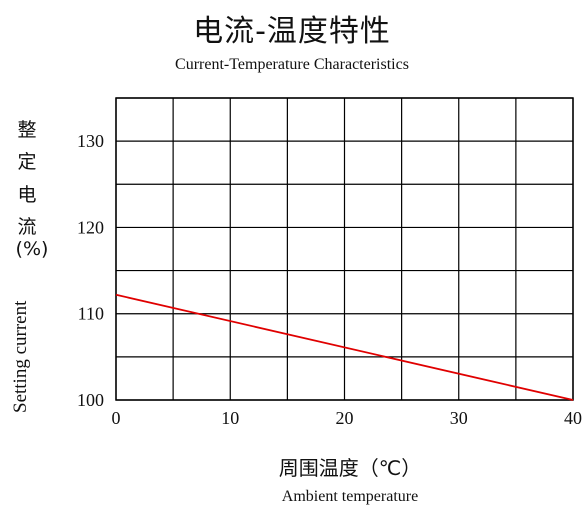 This screenshot has height=514, width=584. I want to click on y-tick-label: 100, so click(90, 400).